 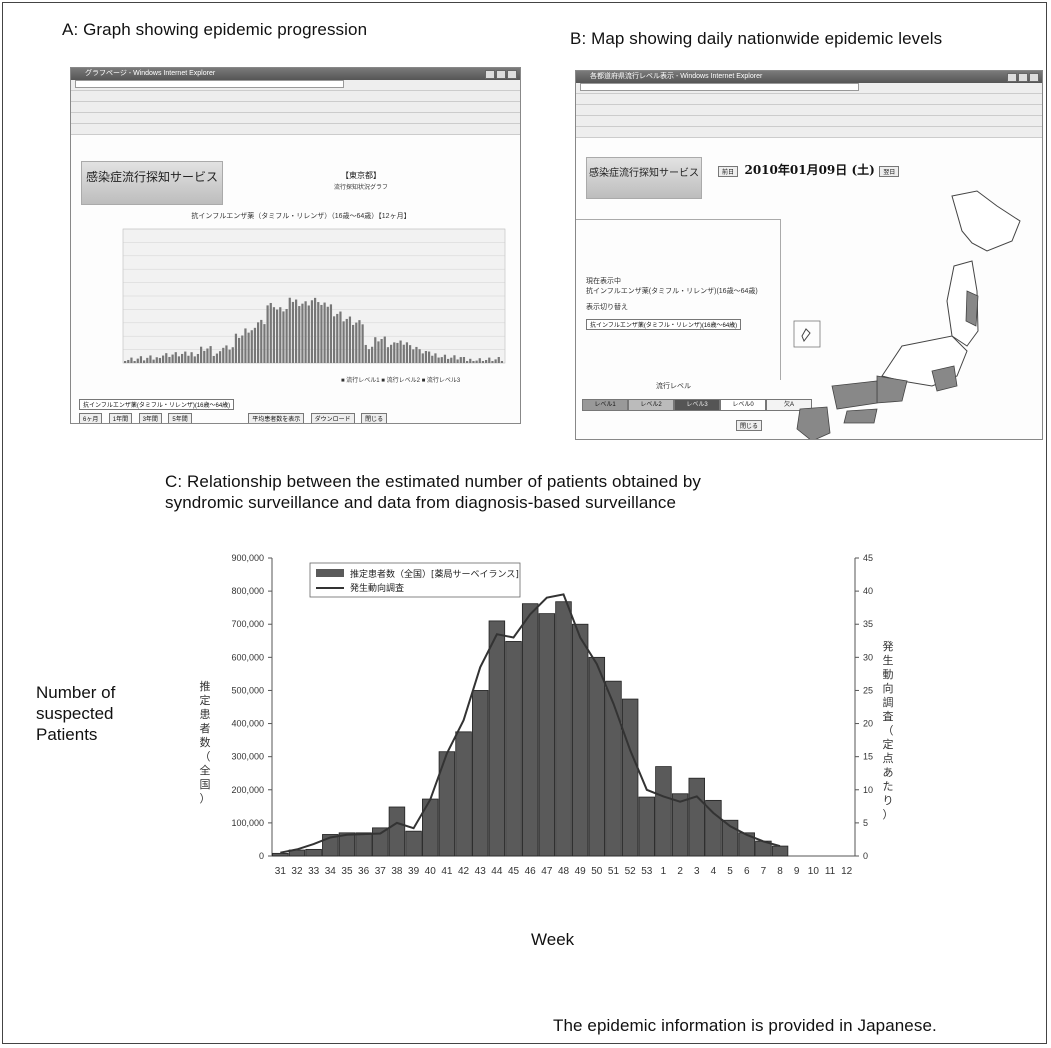 I want to click on prev-day-button: 前日, so click(x=728, y=171).